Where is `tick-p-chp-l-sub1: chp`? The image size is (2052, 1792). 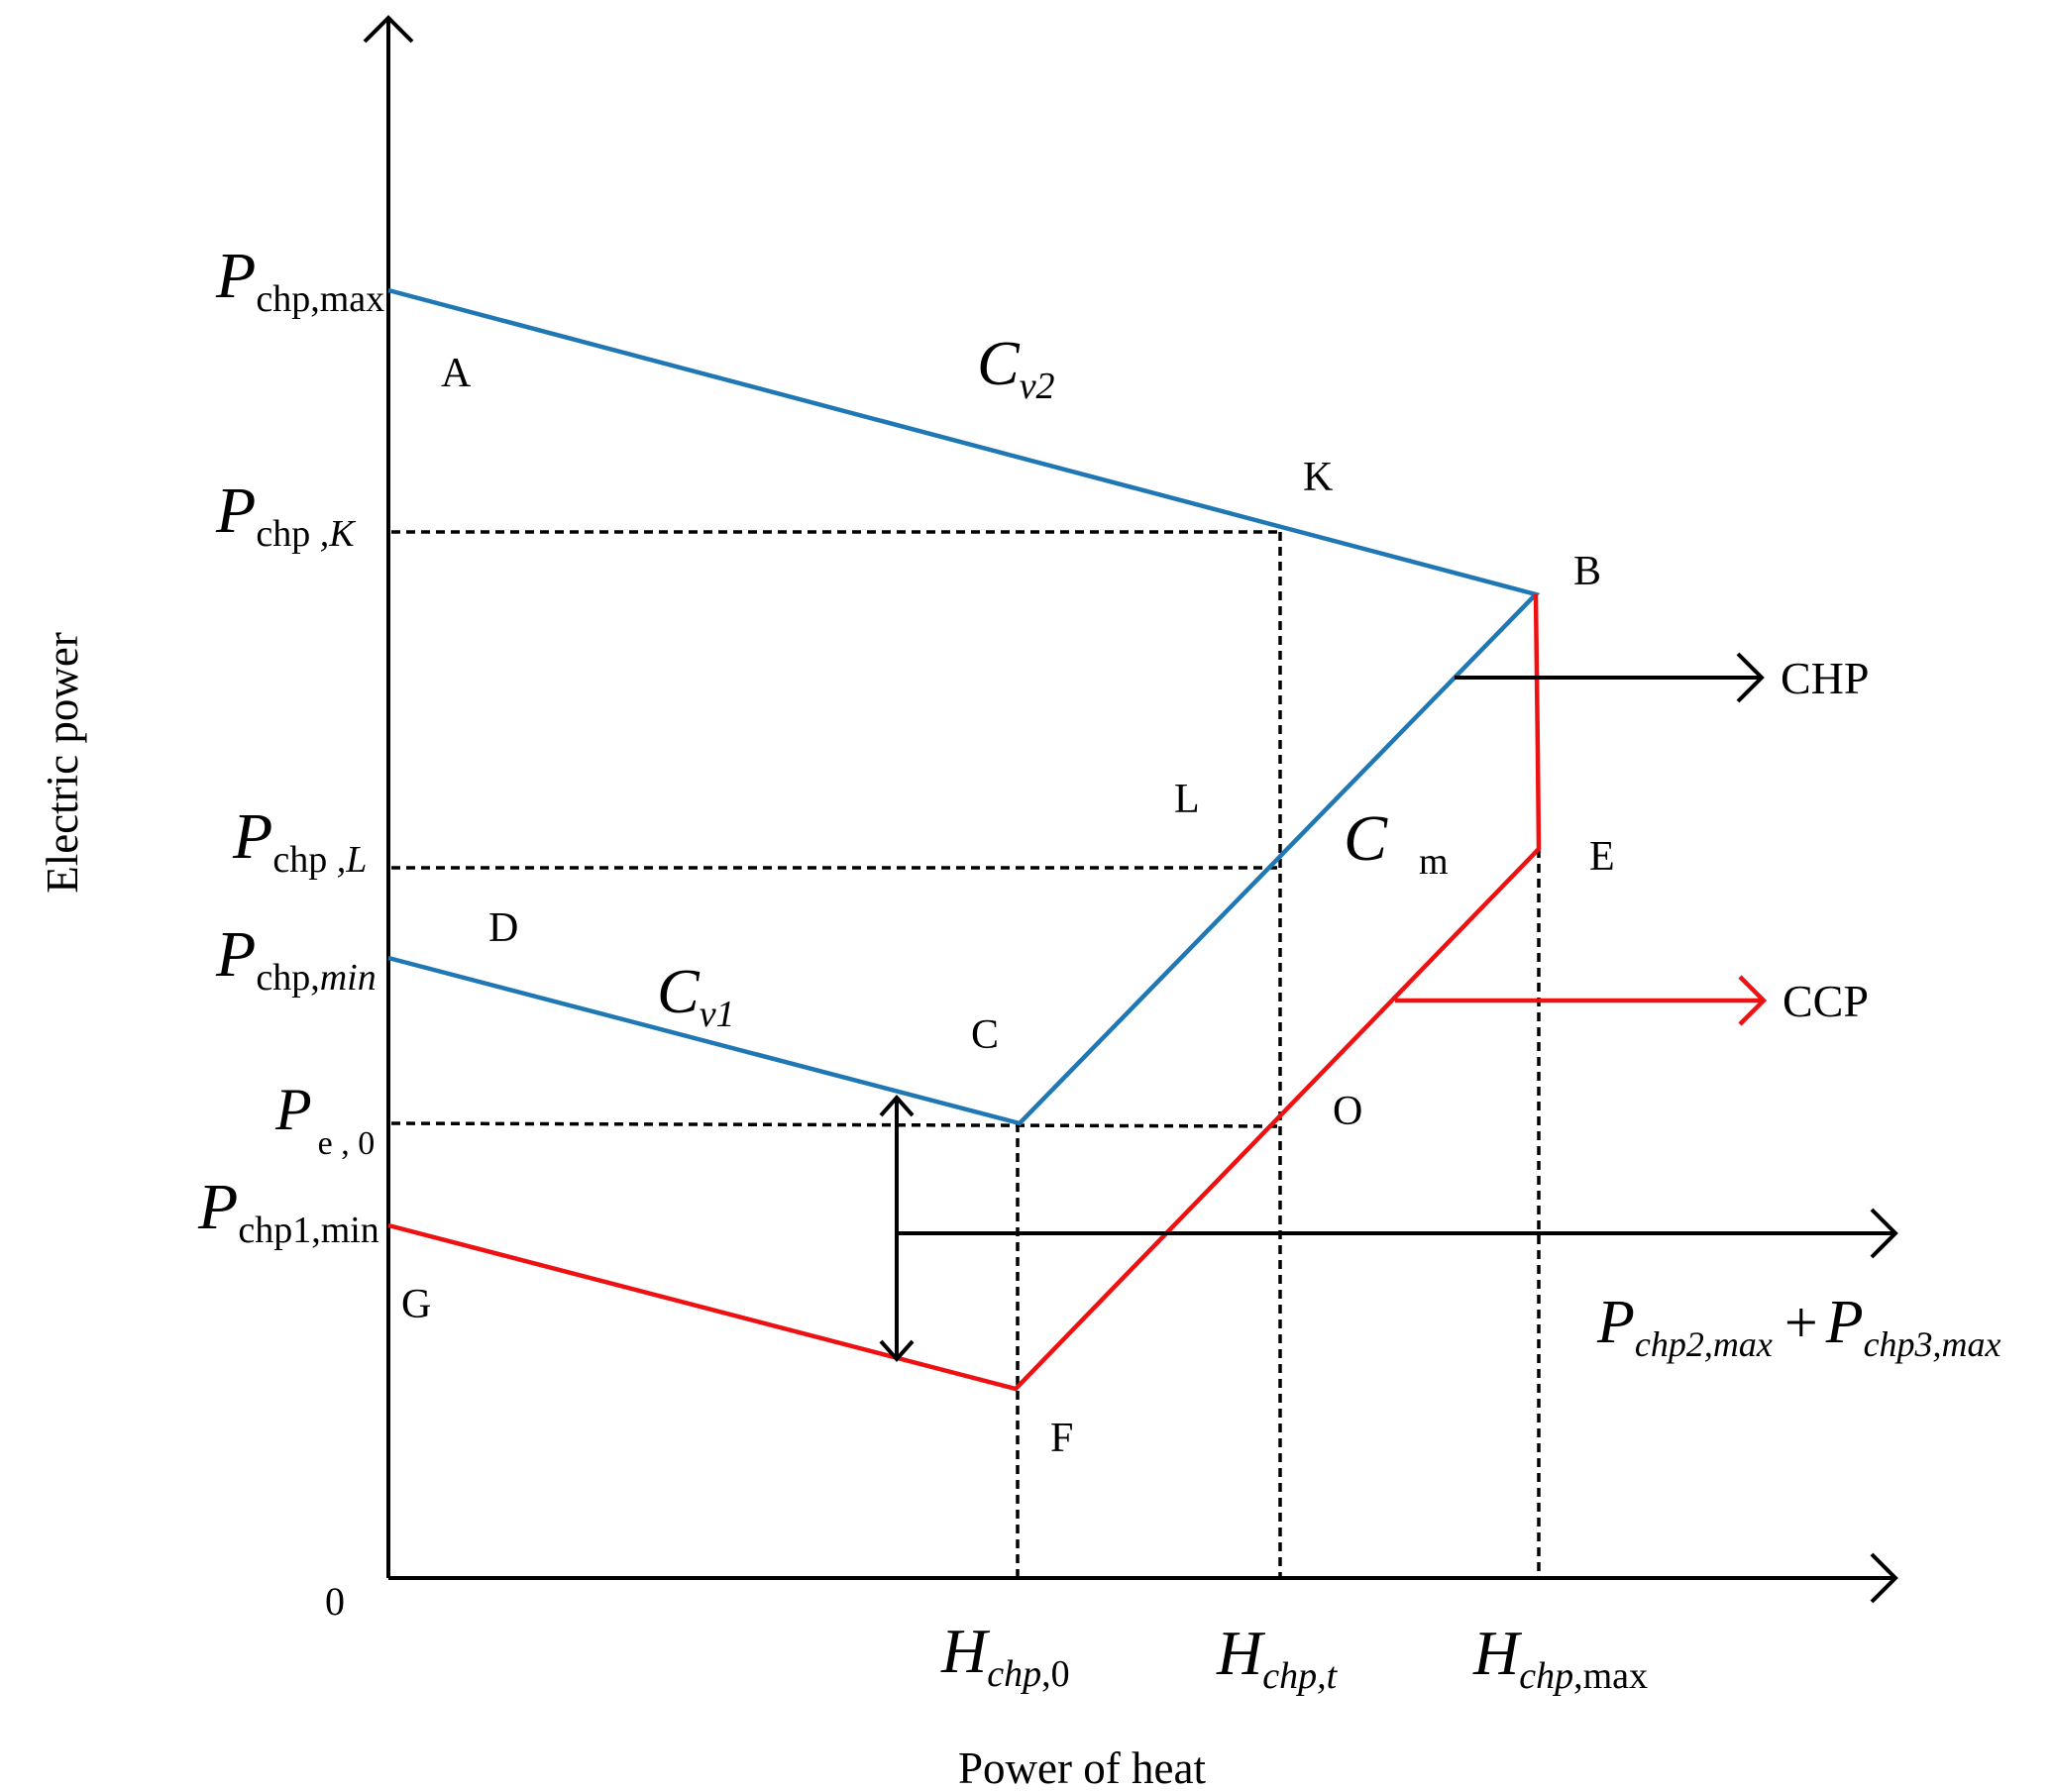 tick-p-chp-l-sub1: chp is located at coordinates (299, 860).